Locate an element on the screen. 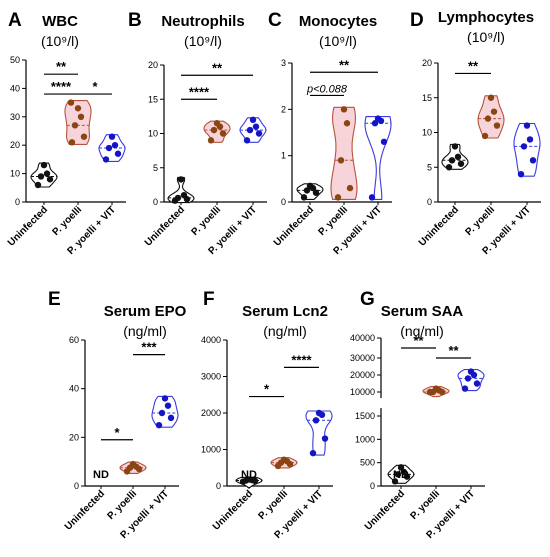 The image size is (550, 557). panel-label: B is located at coordinates (135, 20).